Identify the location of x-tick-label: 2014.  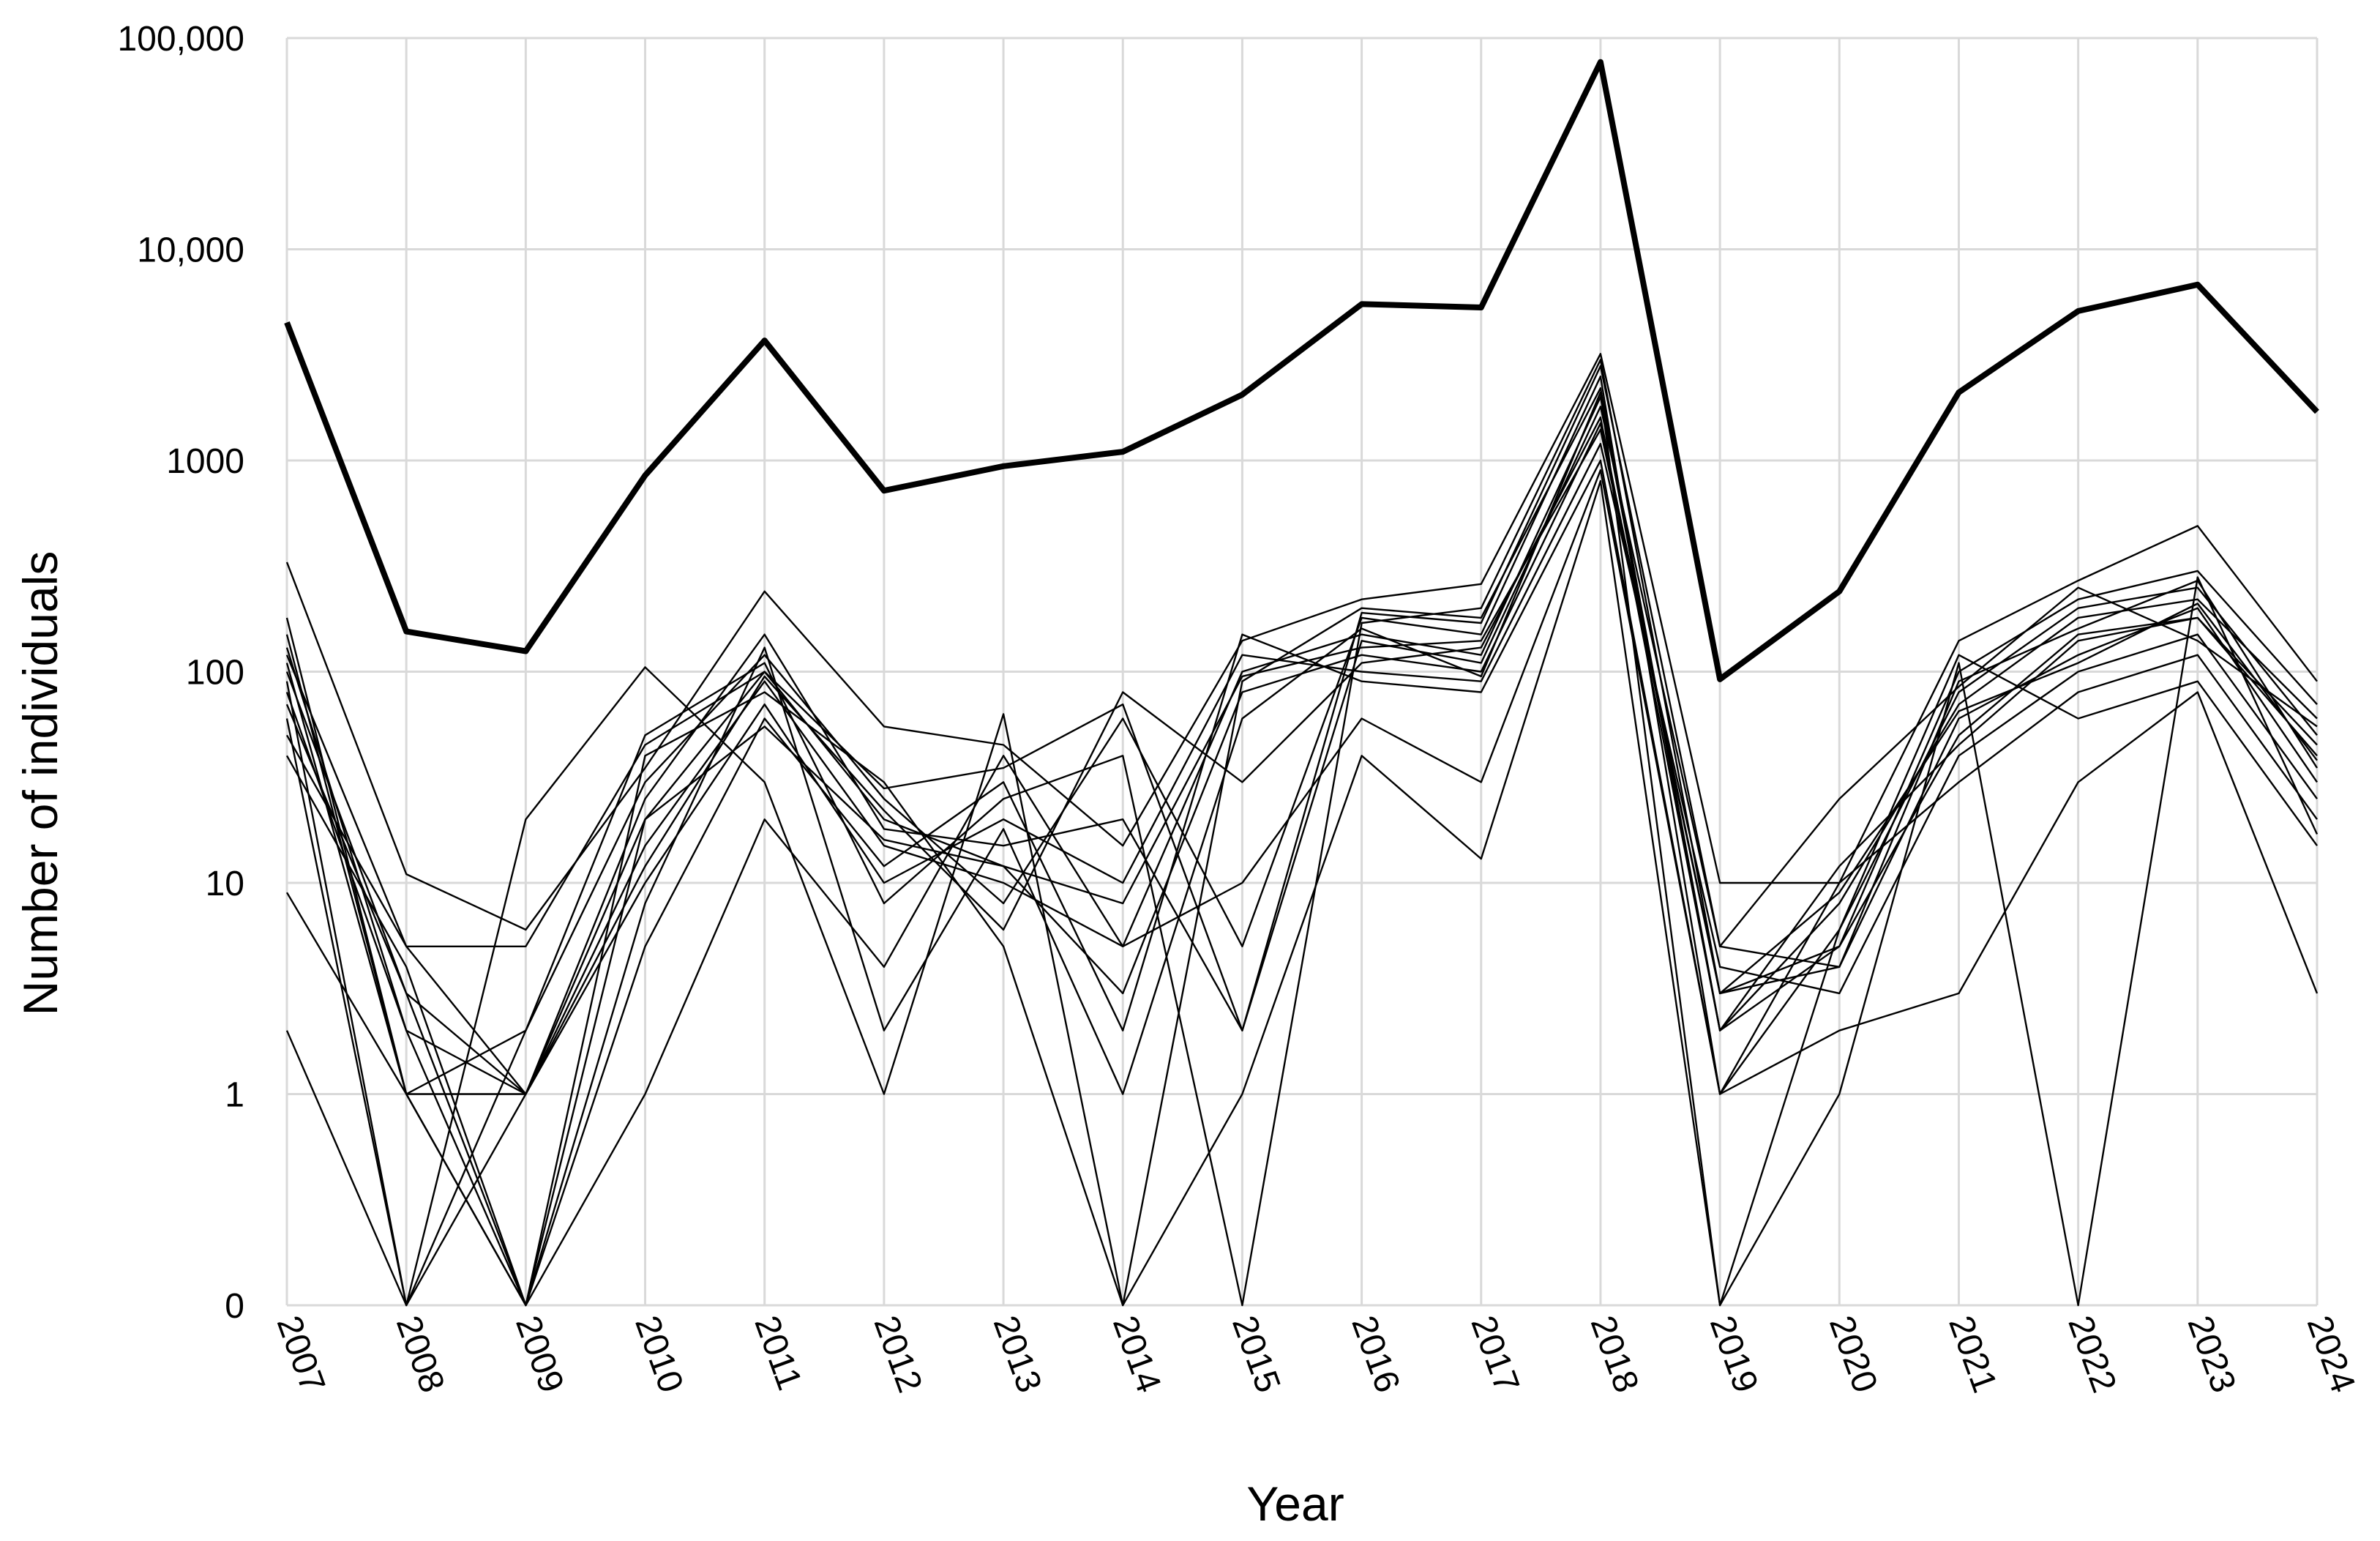
(1136, 1354).